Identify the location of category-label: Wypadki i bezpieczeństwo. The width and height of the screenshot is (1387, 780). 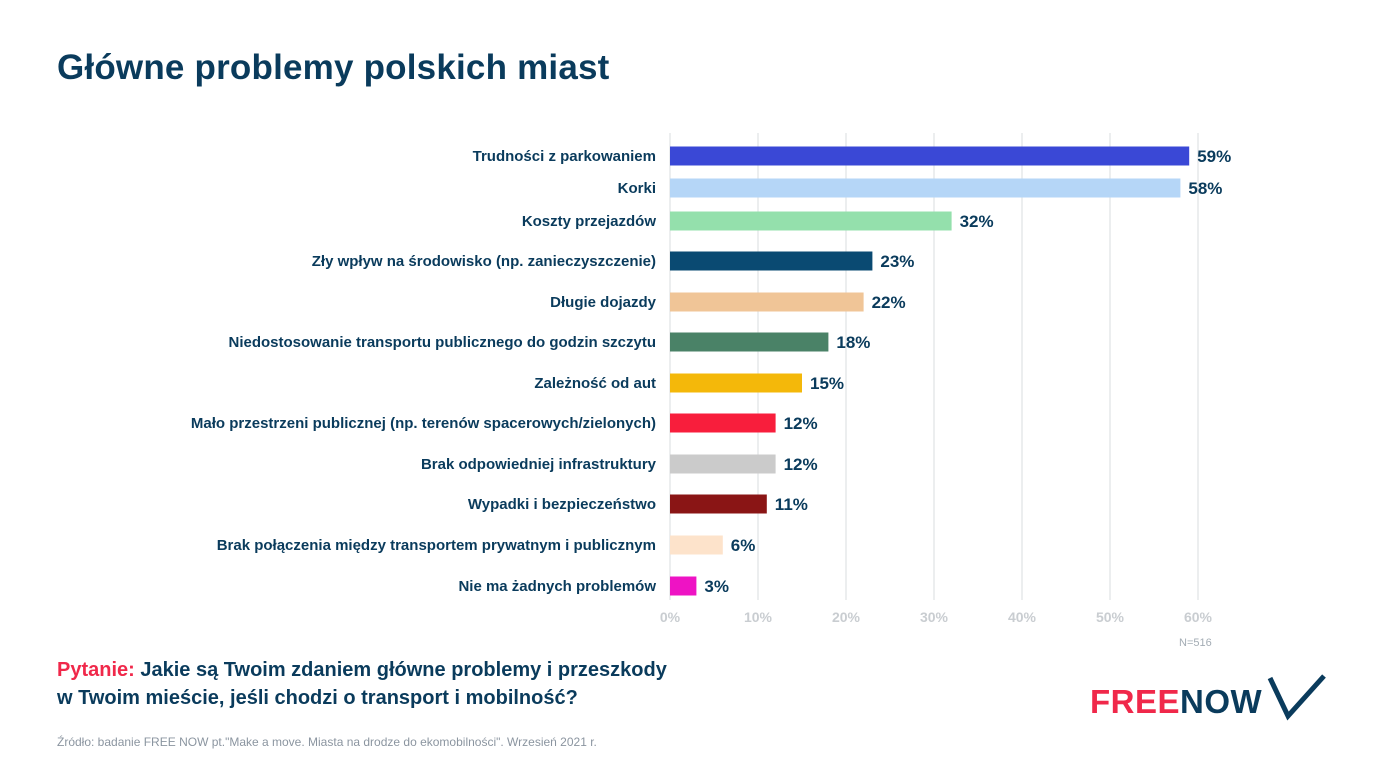
(562, 504).